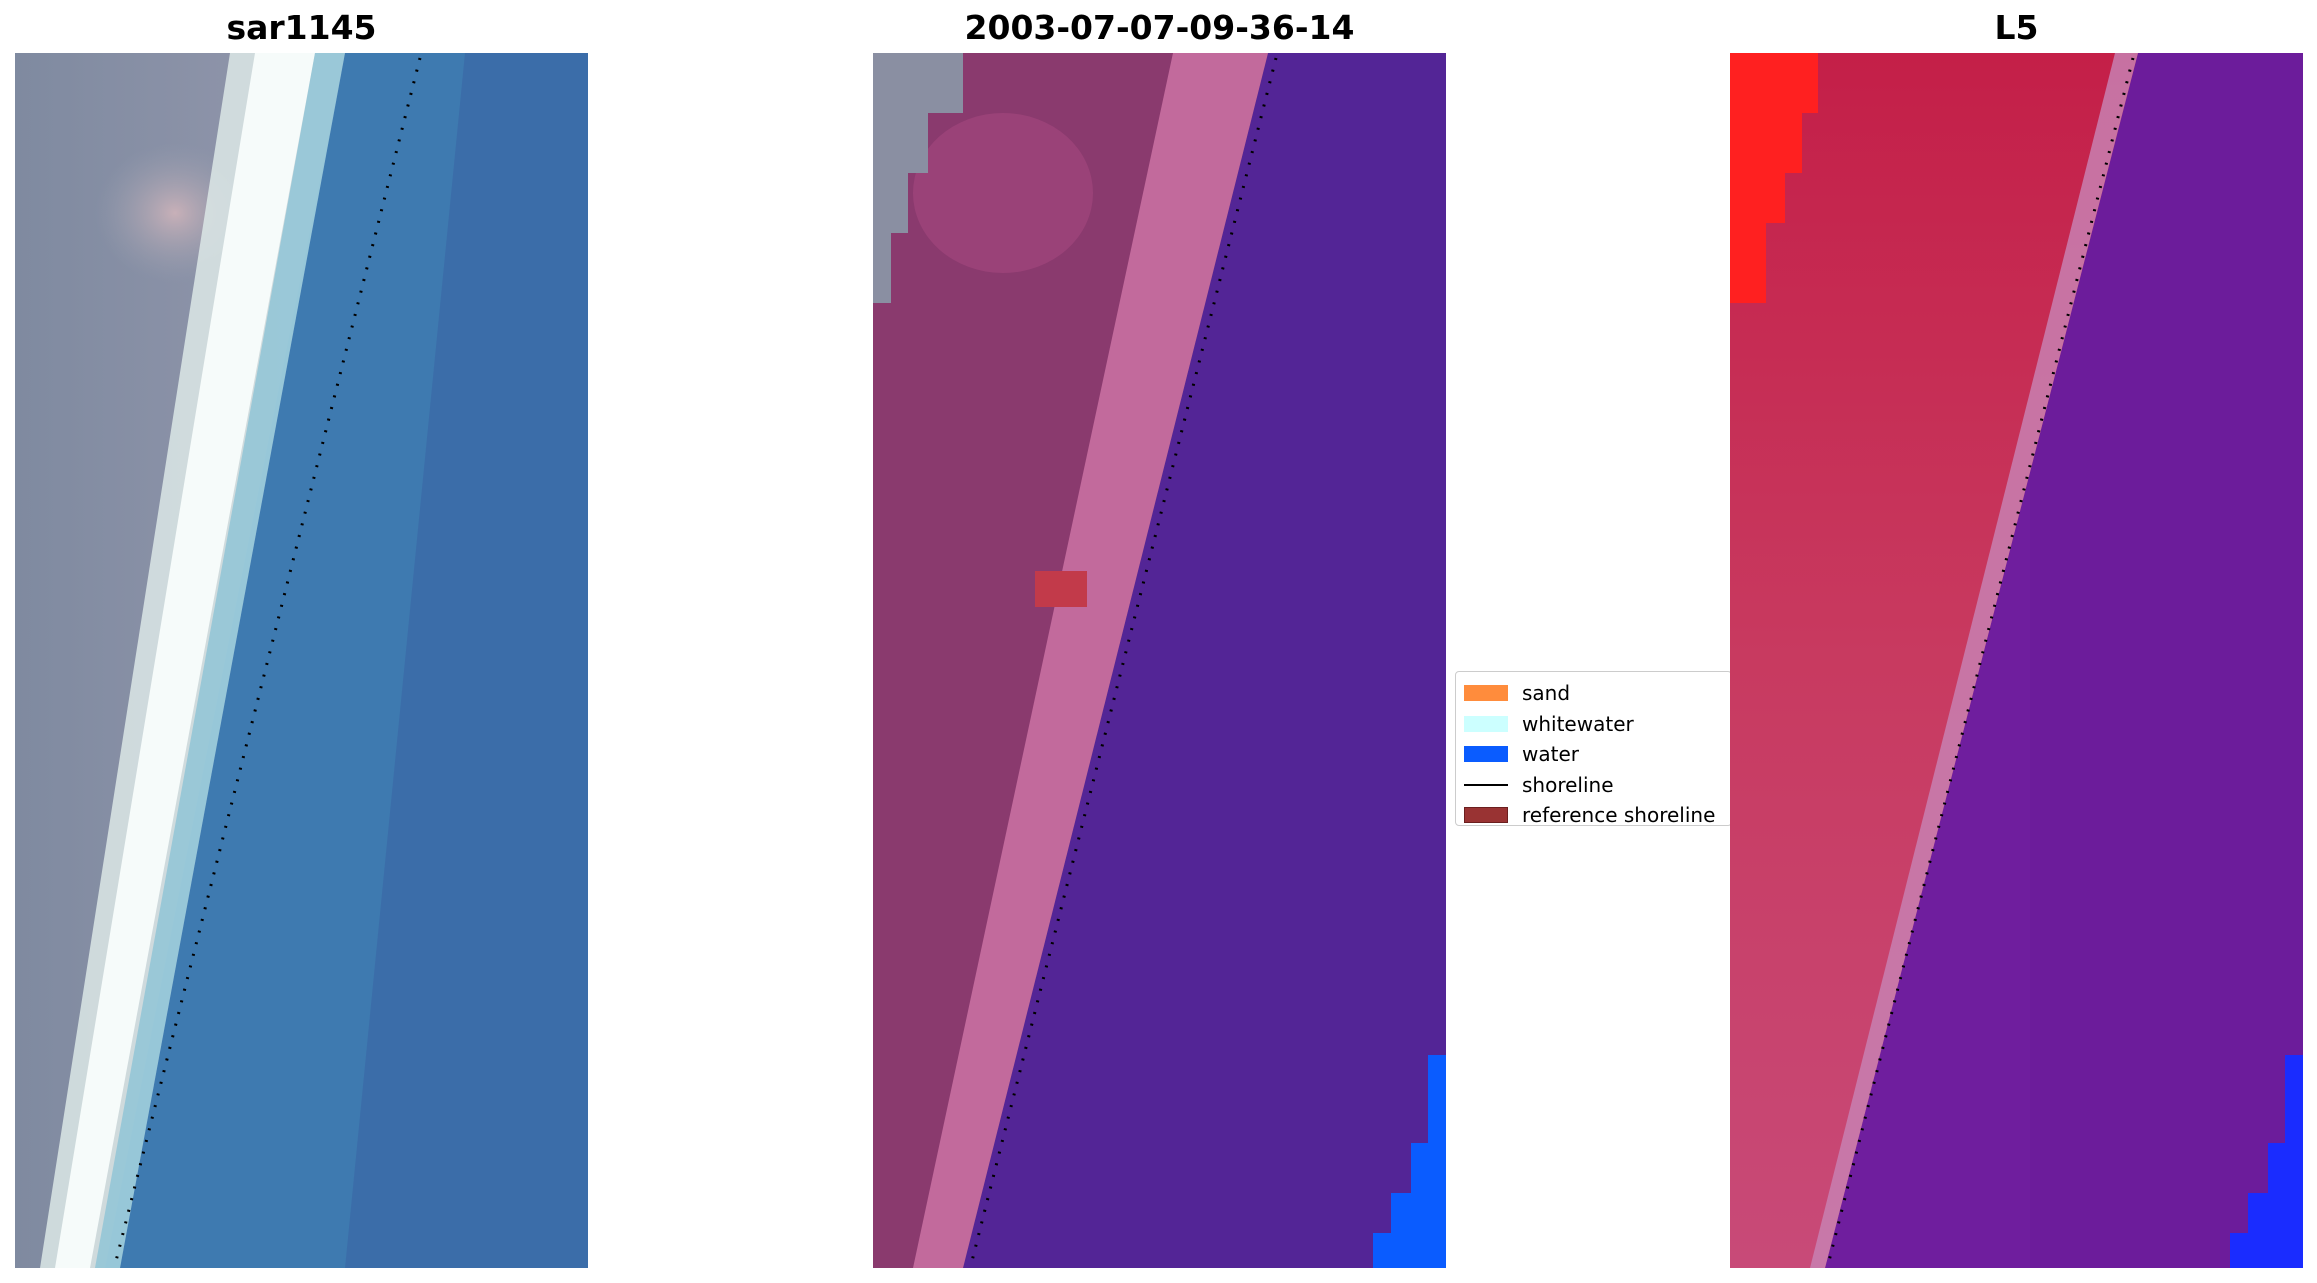  What do you see at coordinates (1486, 784) in the screenshot?
I see `shoreline-swatch` at bounding box center [1486, 784].